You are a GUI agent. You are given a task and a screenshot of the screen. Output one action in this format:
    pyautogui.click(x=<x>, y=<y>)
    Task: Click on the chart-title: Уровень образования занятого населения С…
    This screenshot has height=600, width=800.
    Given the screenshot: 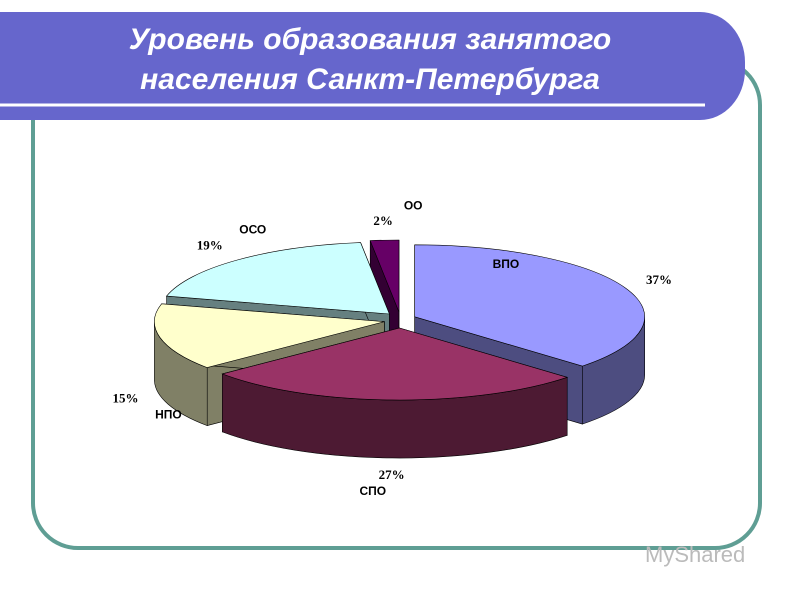 What is the action you would take?
    pyautogui.click(x=370, y=59)
    